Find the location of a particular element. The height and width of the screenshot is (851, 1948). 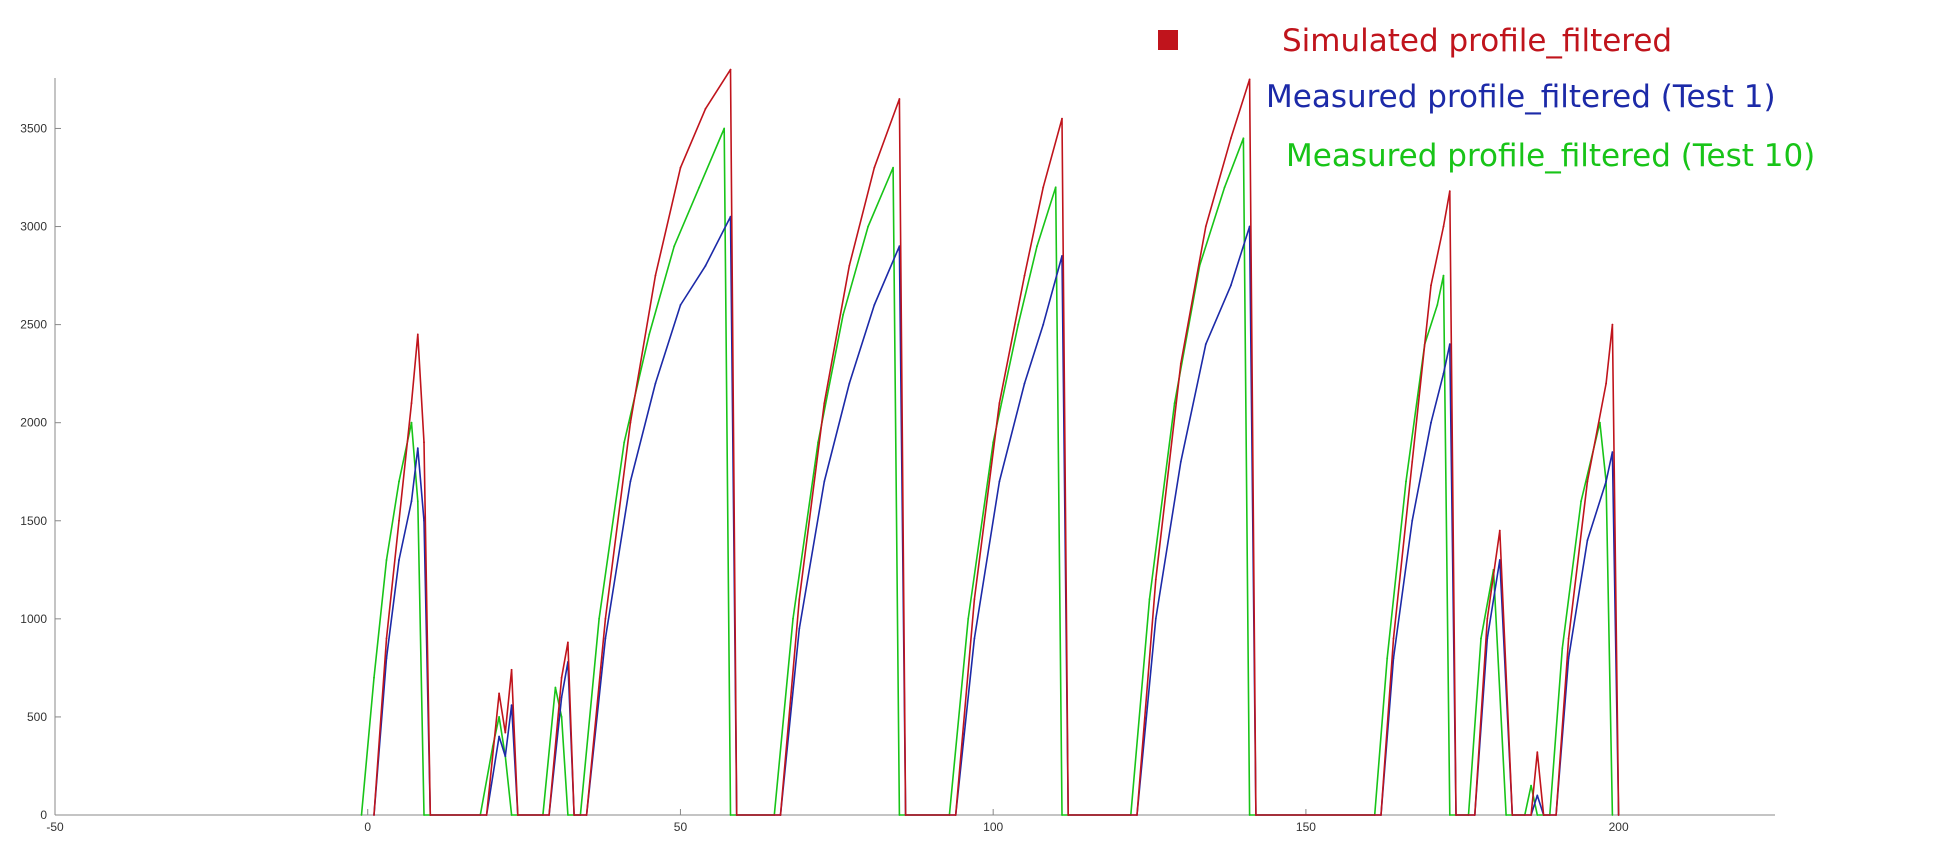

y-tick-label: 3500 is located at coordinates (33, 128).